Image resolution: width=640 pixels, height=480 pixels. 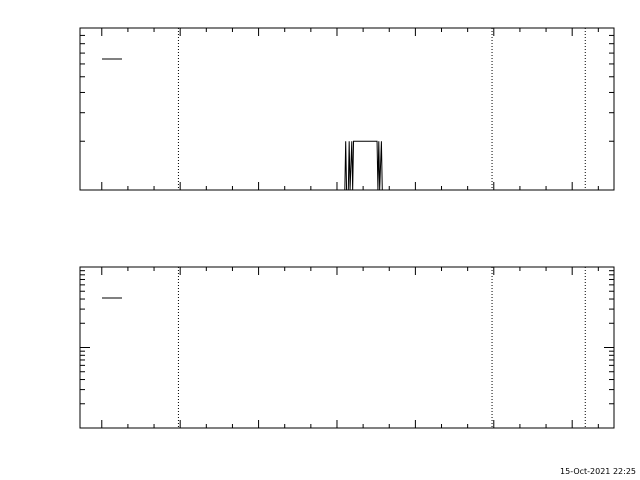 I want to click on plot-timestamp: 15-Oct-2021 22:25, so click(x=598, y=471).